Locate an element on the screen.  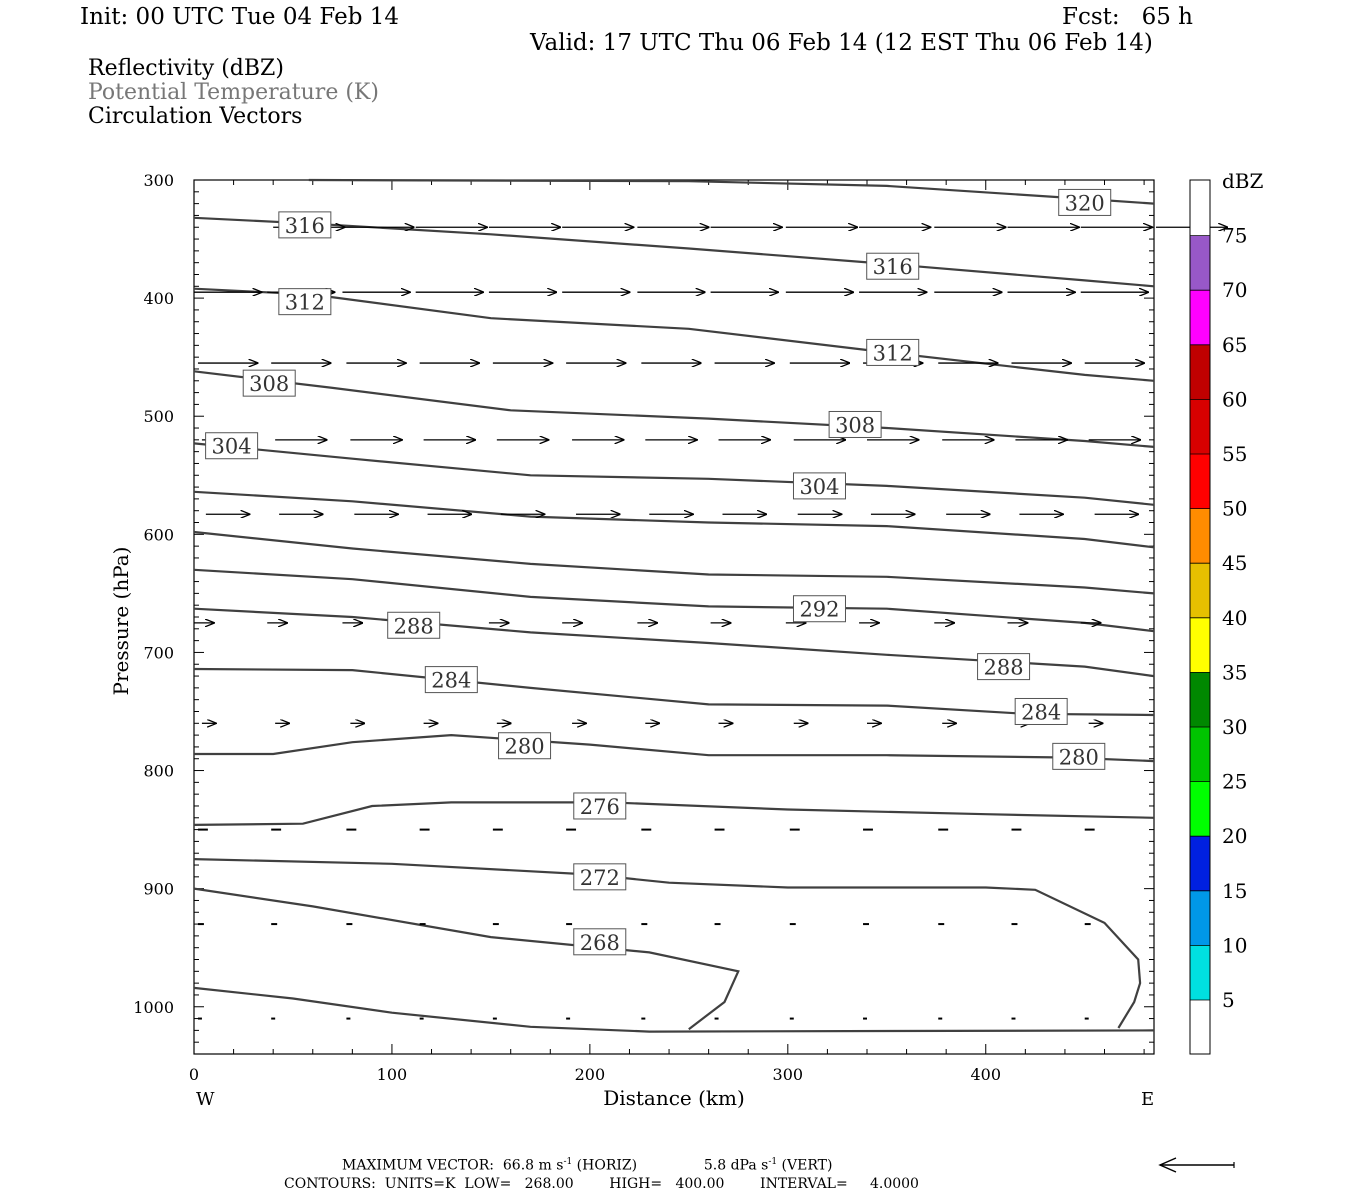
contour-label: 308 is located at coordinates (855, 425).